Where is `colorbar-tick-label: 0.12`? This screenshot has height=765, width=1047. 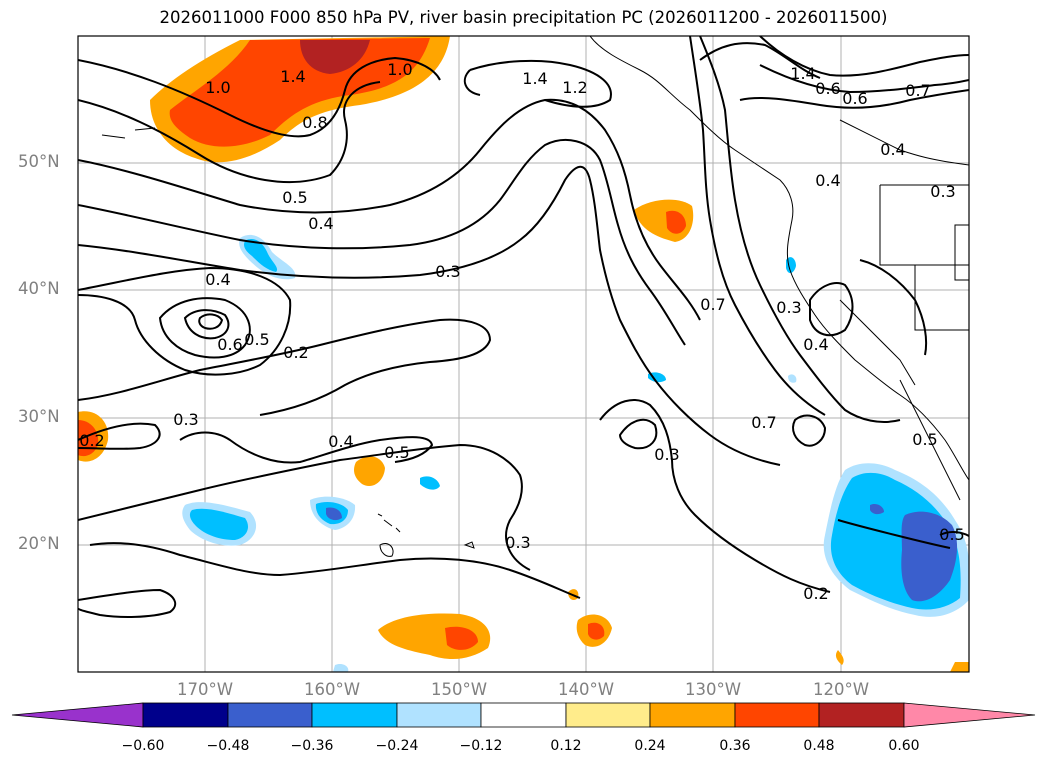 colorbar-tick-label: 0.12 is located at coordinates (566, 746).